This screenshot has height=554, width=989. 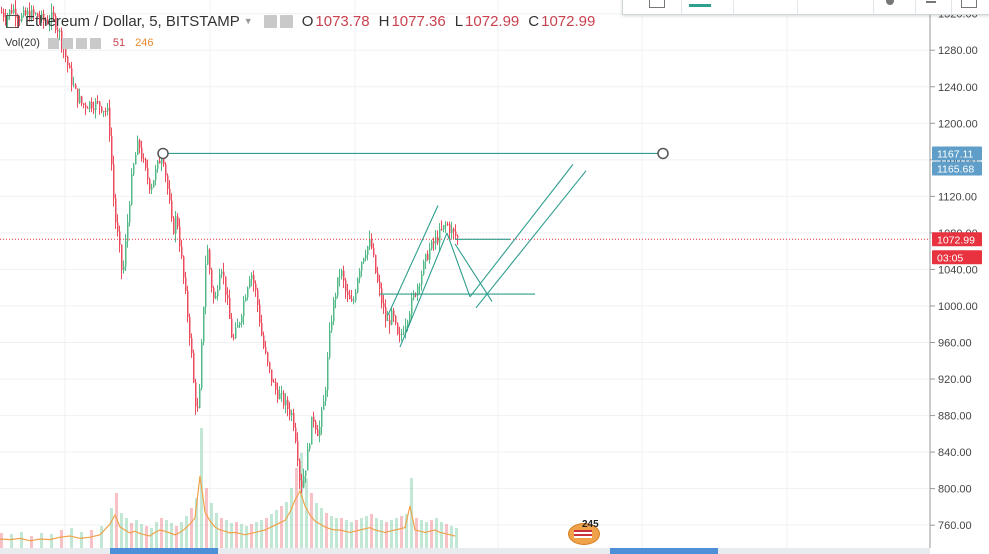 What do you see at coordinates (957, 197) in the screenshot?
I see `price-tick-label: 1120.00` at bounding box center [957, 197].